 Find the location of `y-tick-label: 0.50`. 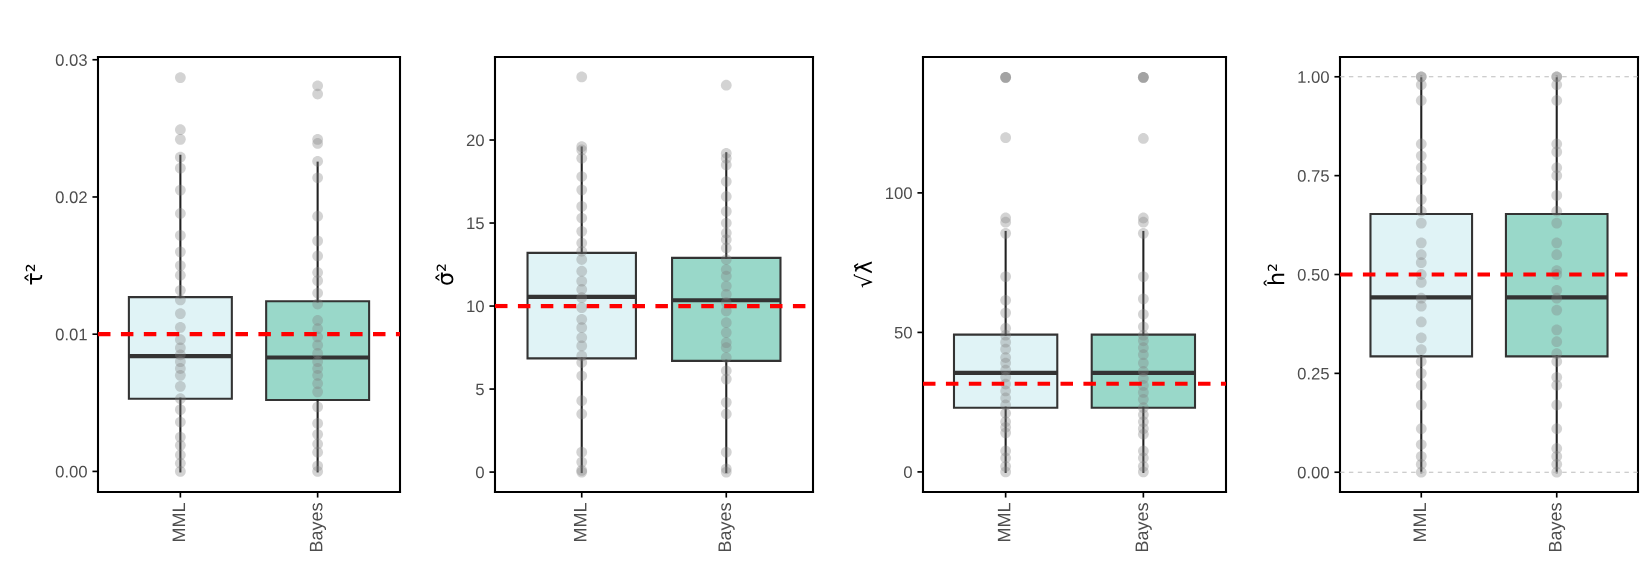

y-tick-label: 0.50 is located at coordinates (1313, 274).